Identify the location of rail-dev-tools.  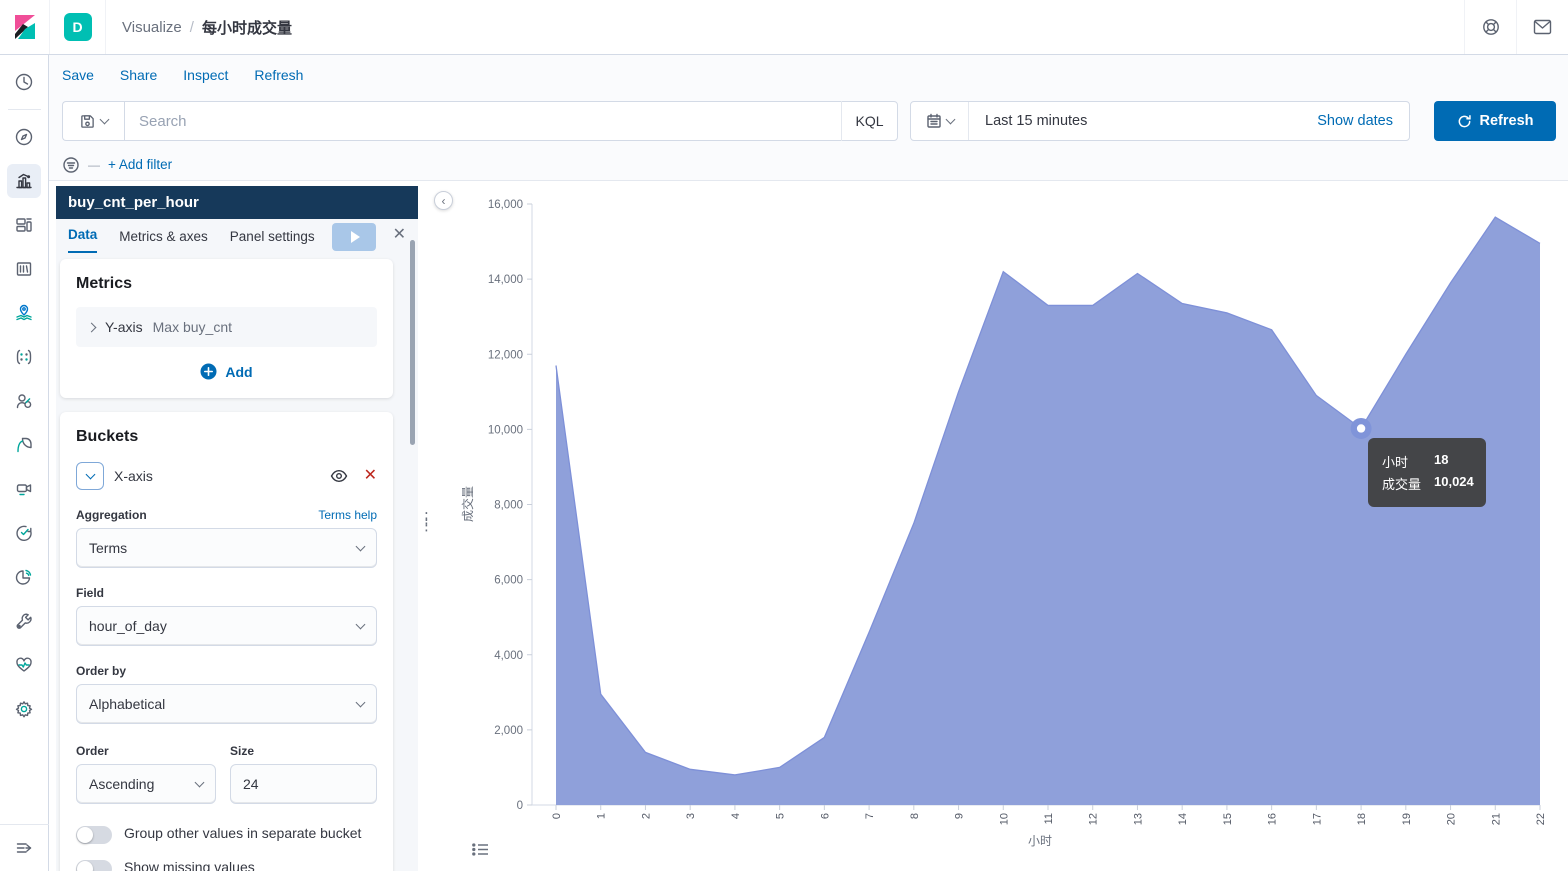
(24, 621).